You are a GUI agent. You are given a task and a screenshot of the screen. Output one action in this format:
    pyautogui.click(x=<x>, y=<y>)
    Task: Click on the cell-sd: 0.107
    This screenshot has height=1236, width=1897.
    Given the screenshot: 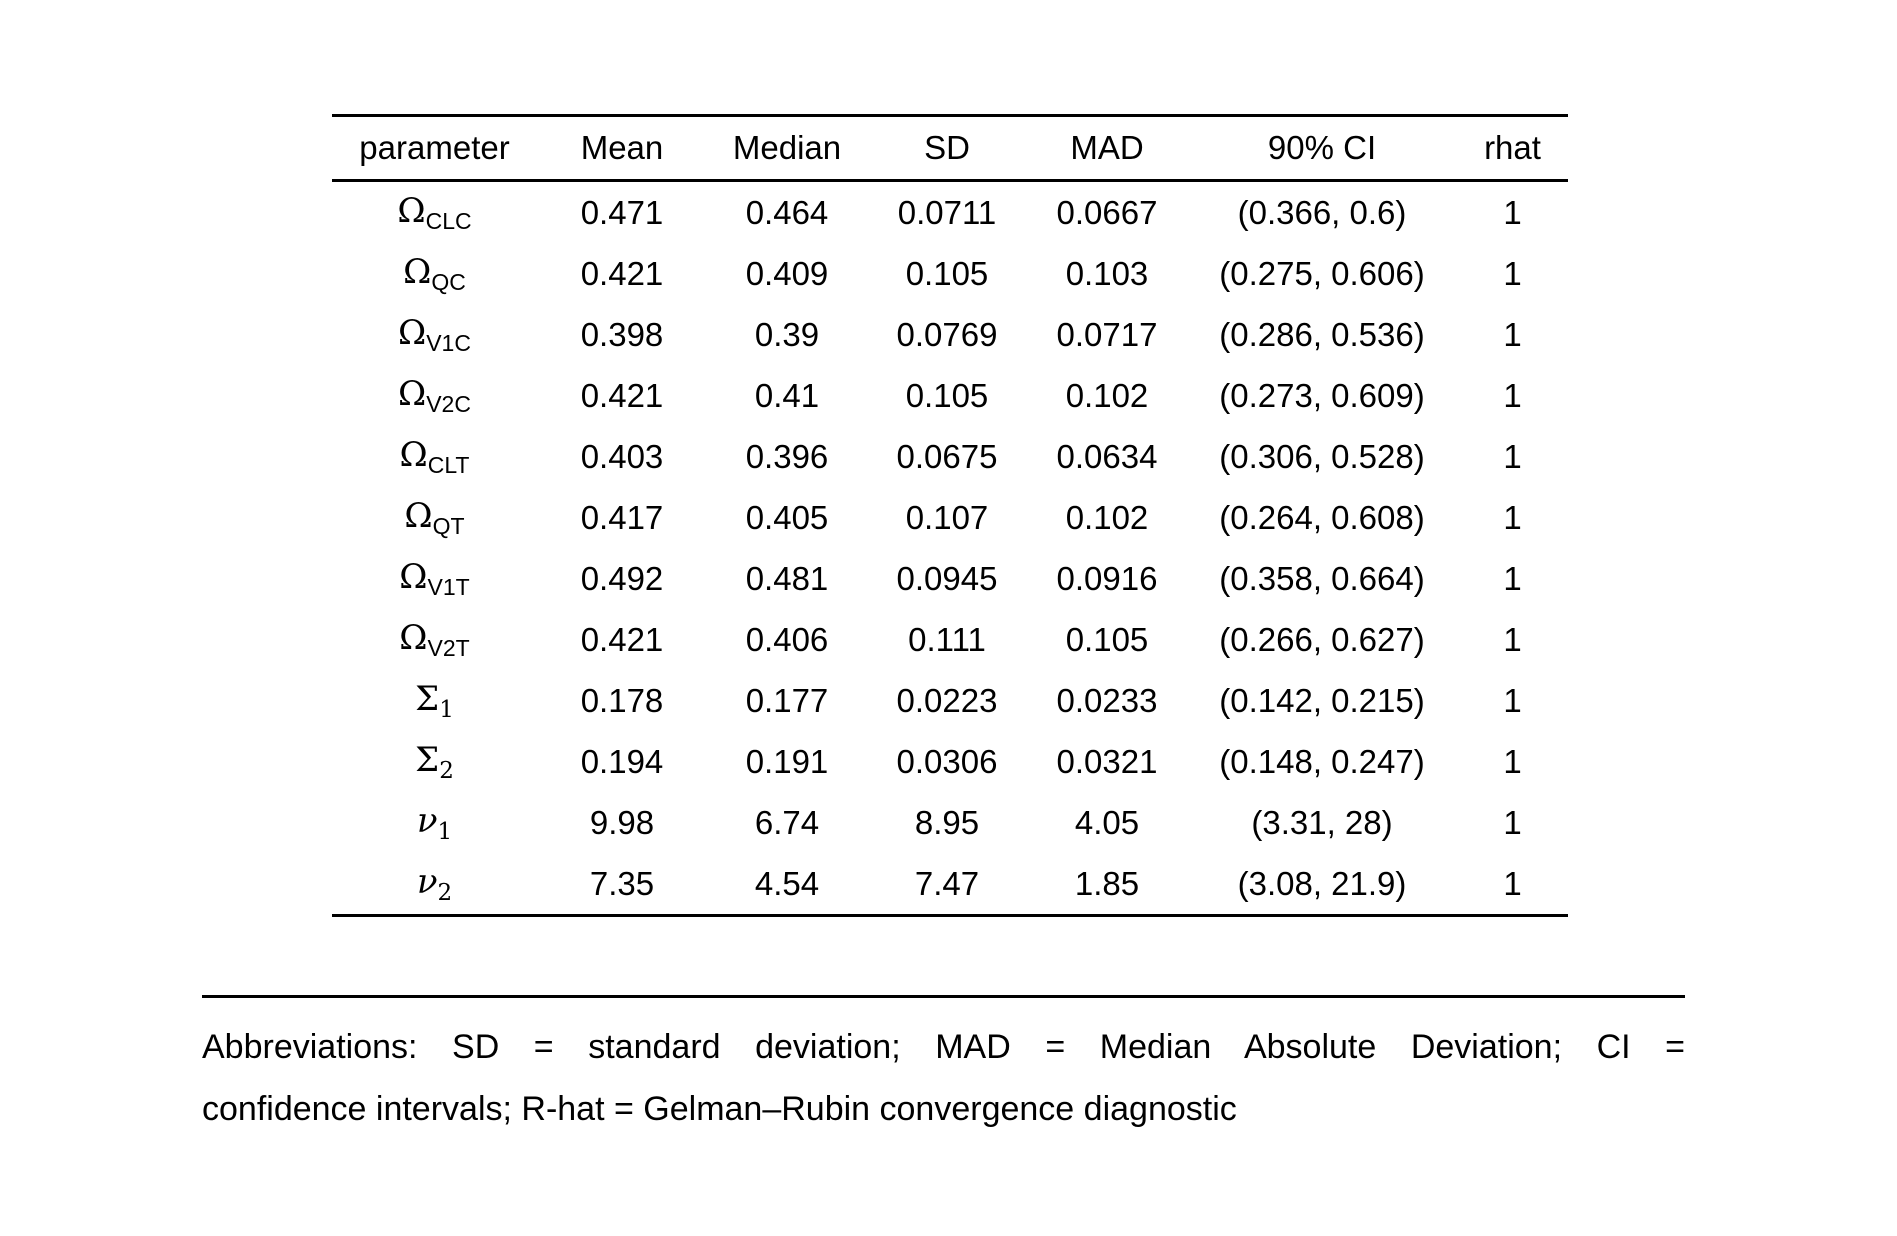 What is the action you would take?
    pyautogui.click(x=947, y=517)
    